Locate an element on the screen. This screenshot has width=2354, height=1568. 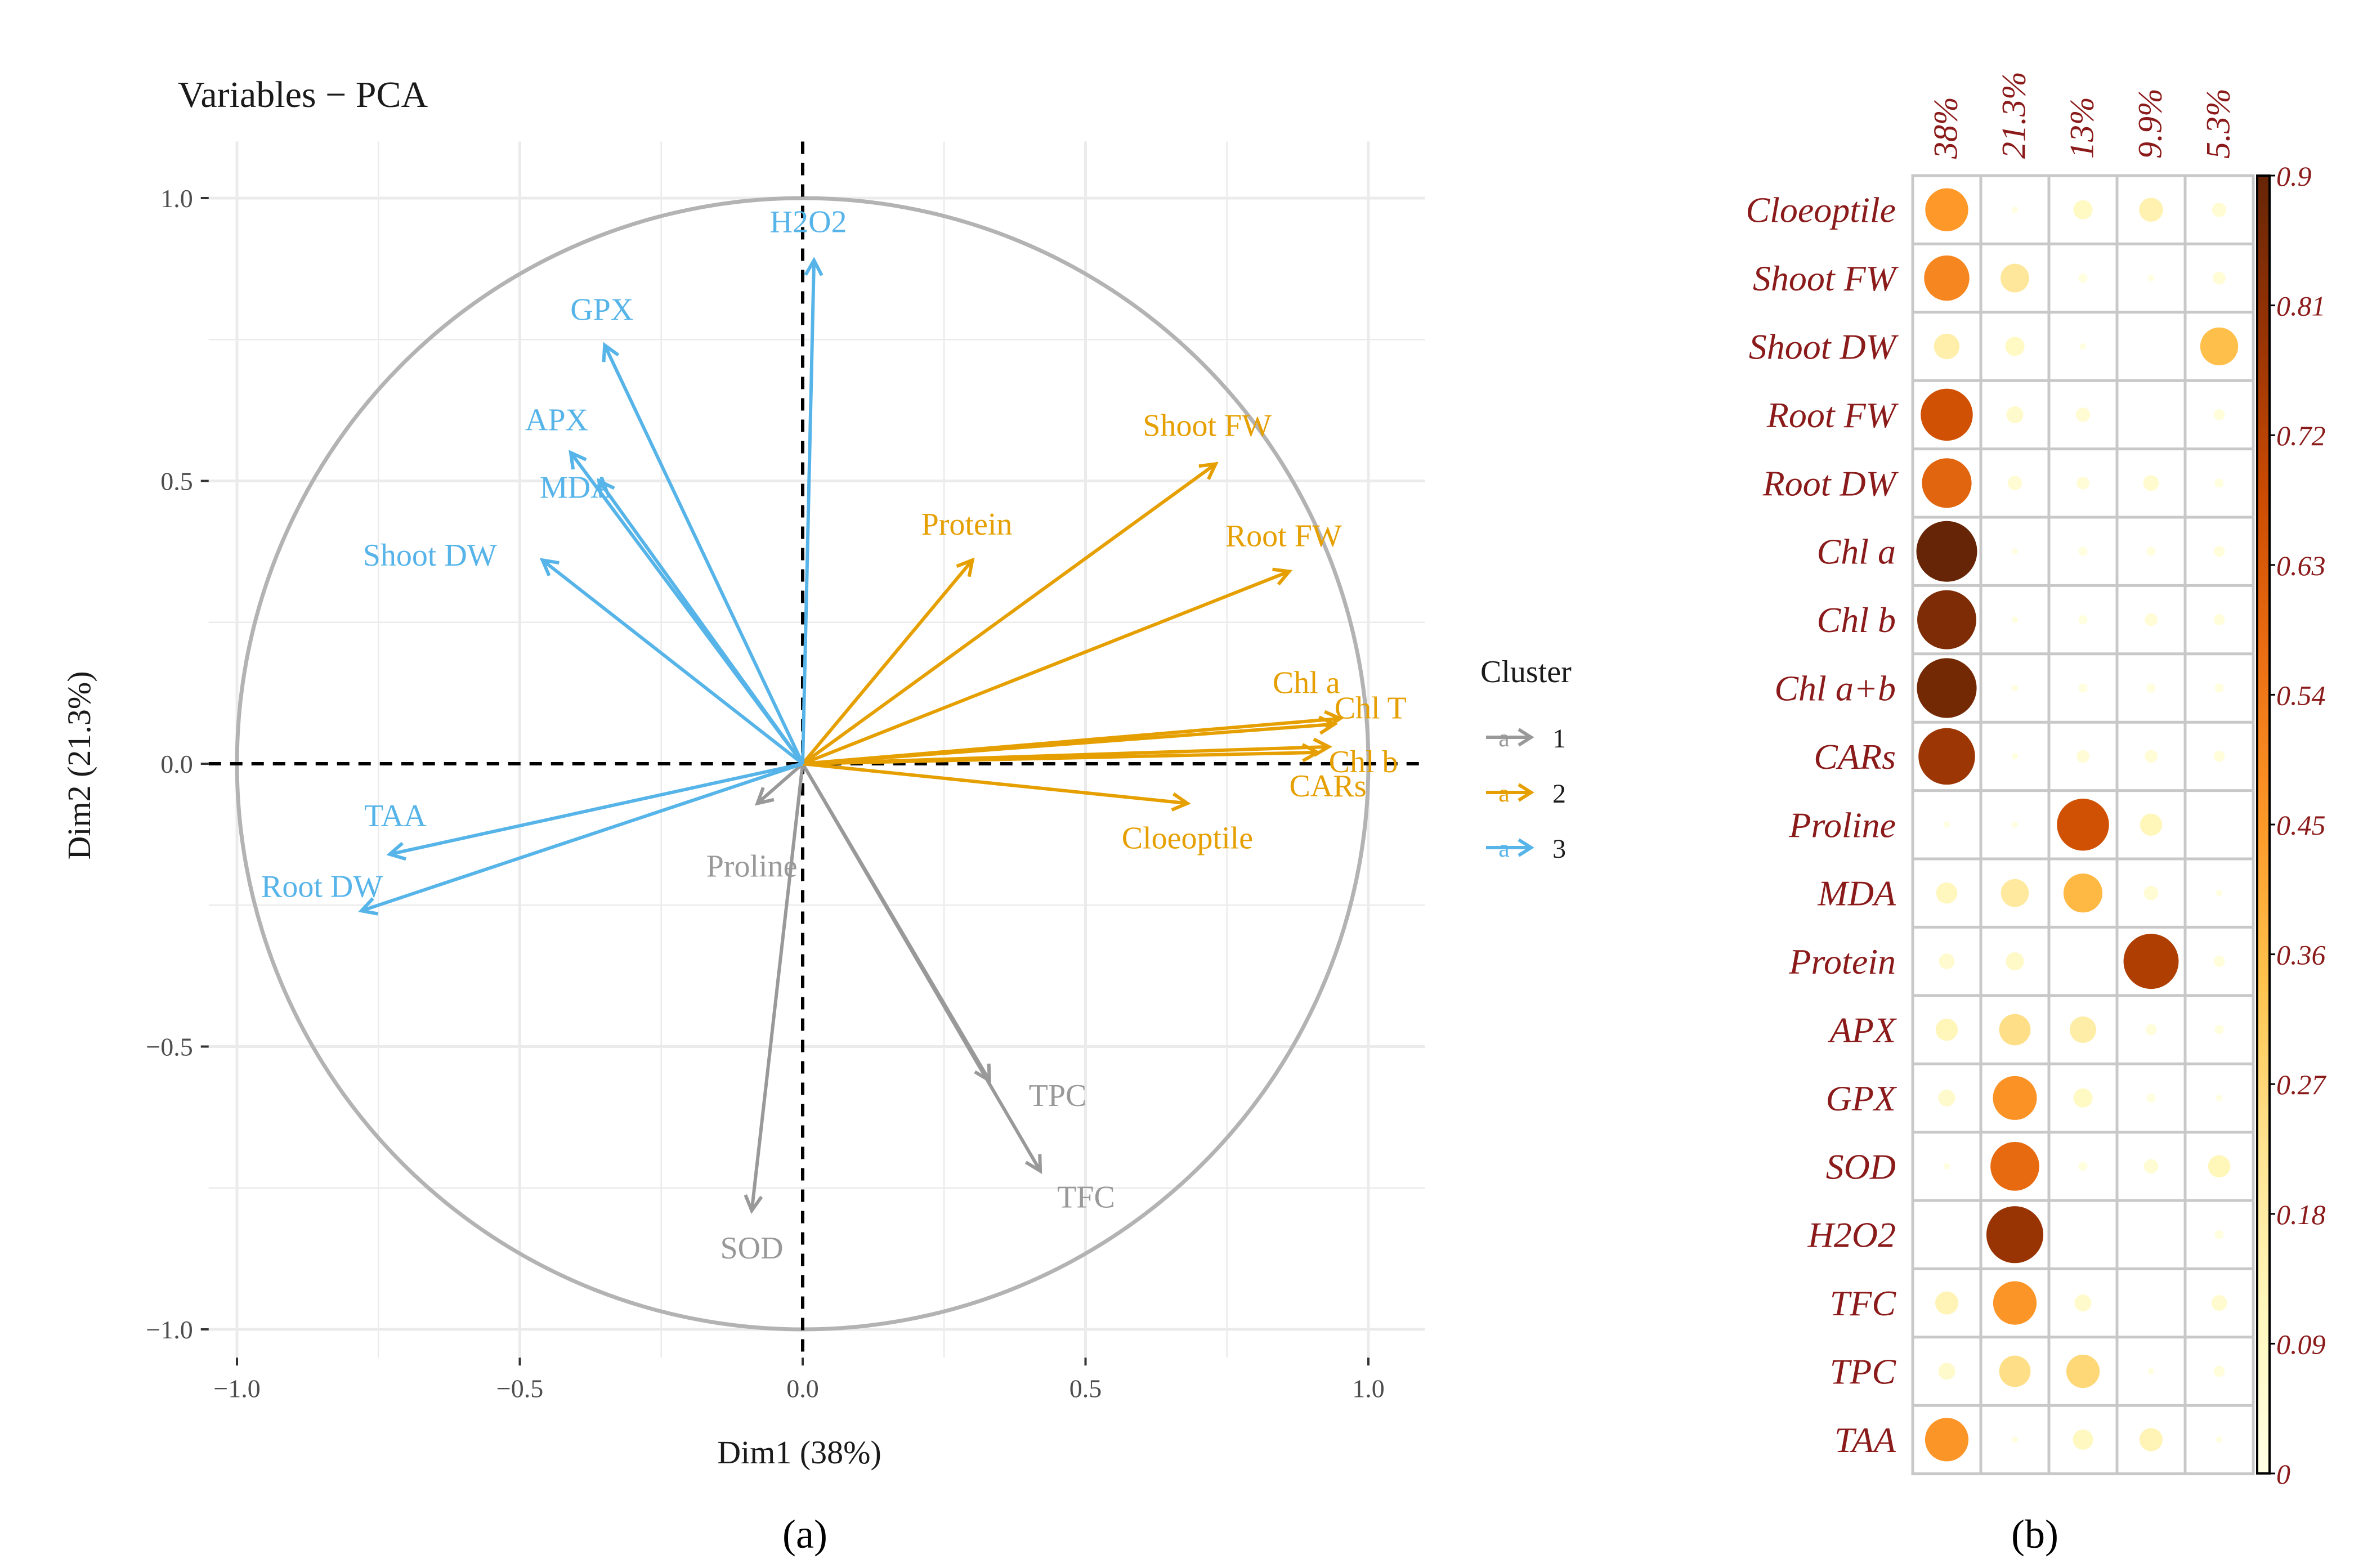
arrow-label: Proline is located at coordinates (752, 866).